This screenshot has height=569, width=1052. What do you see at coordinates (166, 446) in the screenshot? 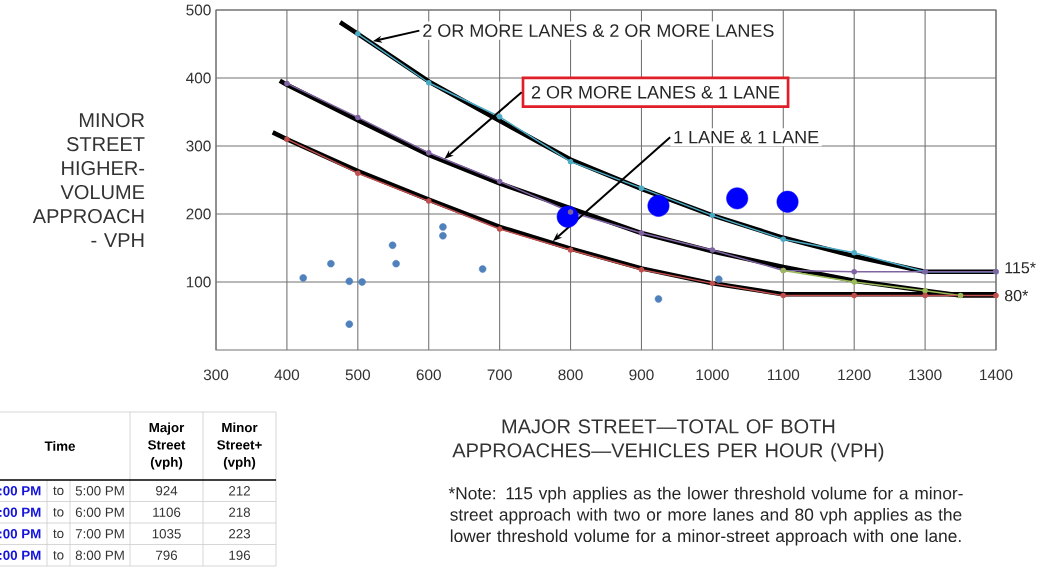
I see `text: Major Street (vph)` at bounding box center [166, 446].